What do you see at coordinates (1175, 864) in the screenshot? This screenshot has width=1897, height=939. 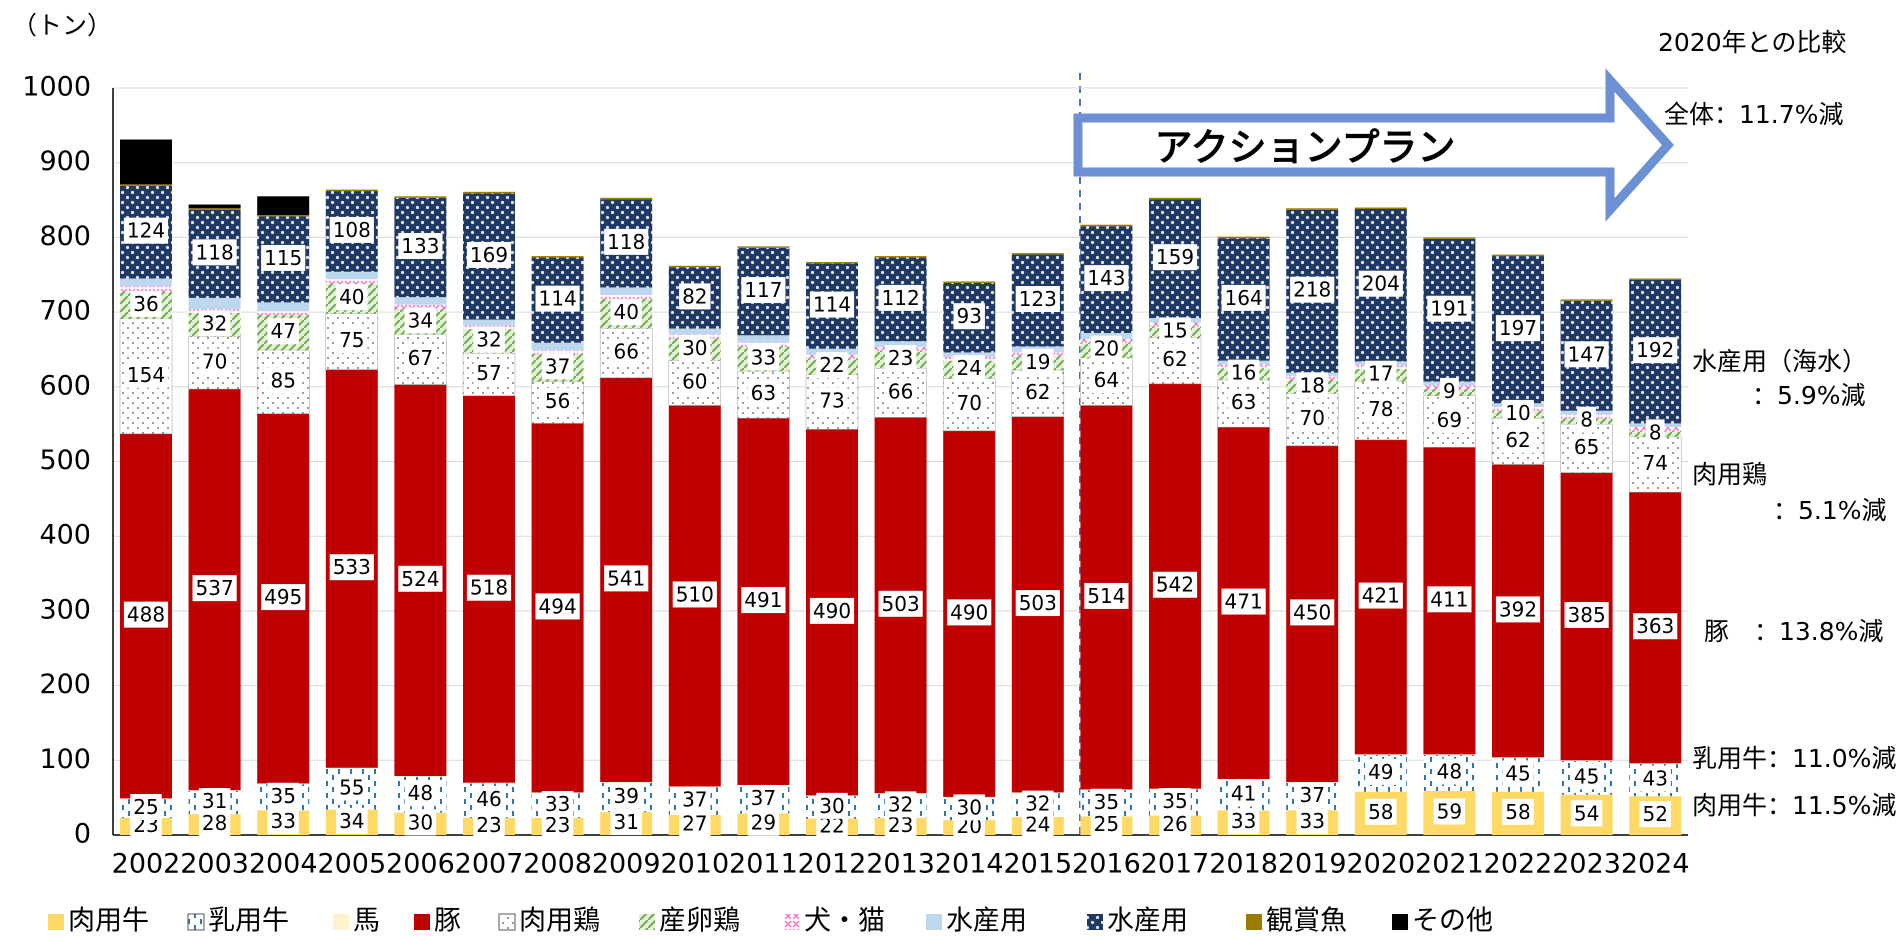 I see `x-tick-label: 2017` at bounding box center [1175, 864].